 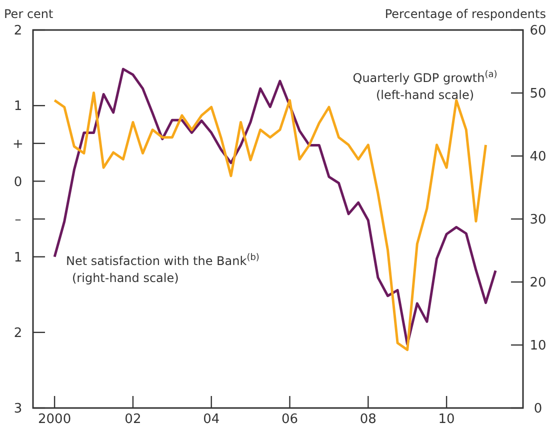 I want to click on y2-axis-title: Percentage of respondents, so click(x=465, y=14).